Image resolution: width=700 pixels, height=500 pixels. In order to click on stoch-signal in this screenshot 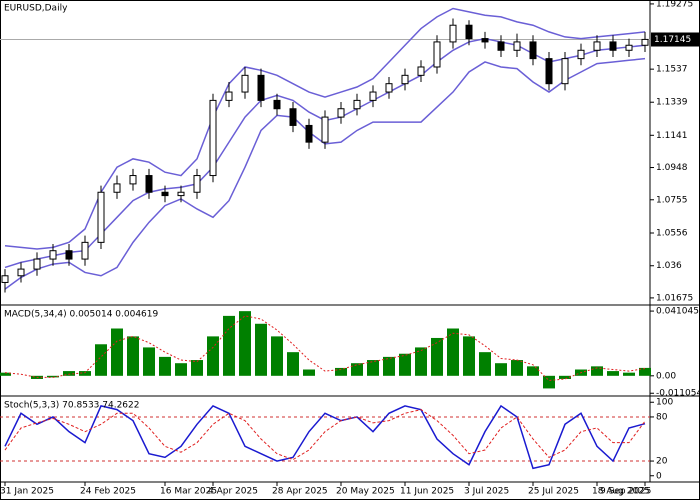, I will do `click(325, 435)`.